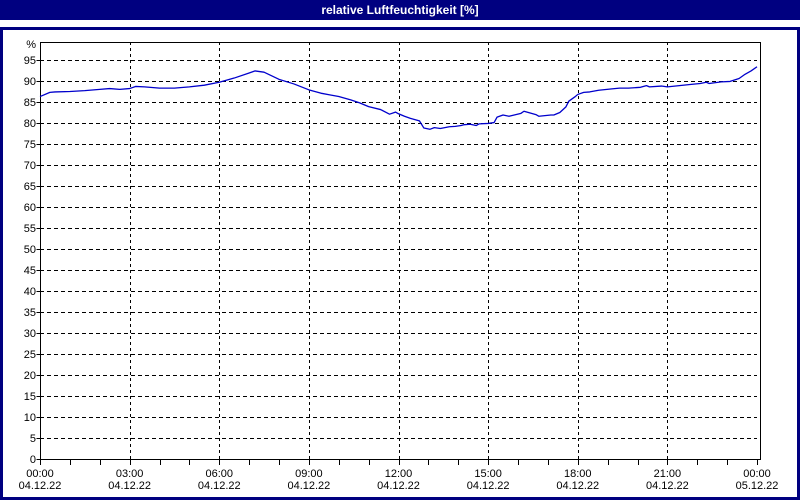 The image size is (800, 500). I want to click on y-axis-label: 20, so click(30, 376).